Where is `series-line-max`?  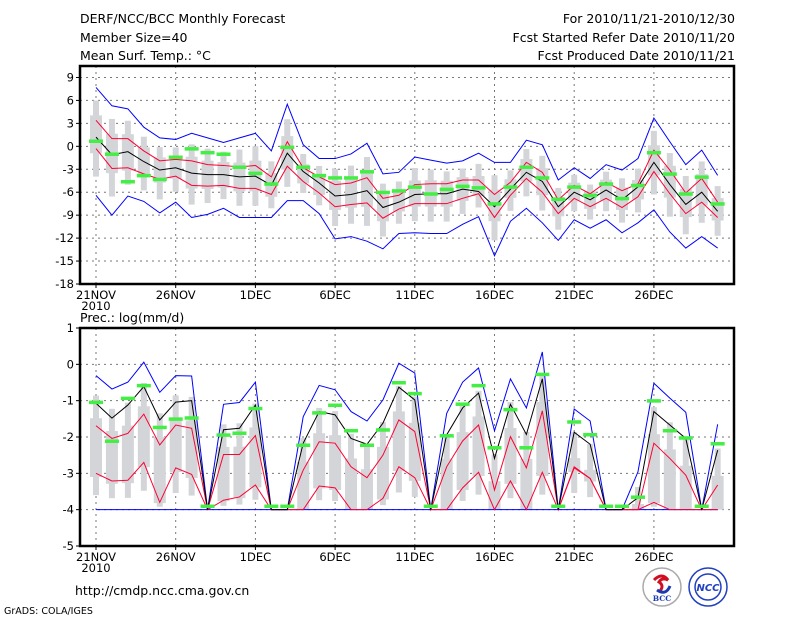 series-line-max is located at coordinates (407, 134).